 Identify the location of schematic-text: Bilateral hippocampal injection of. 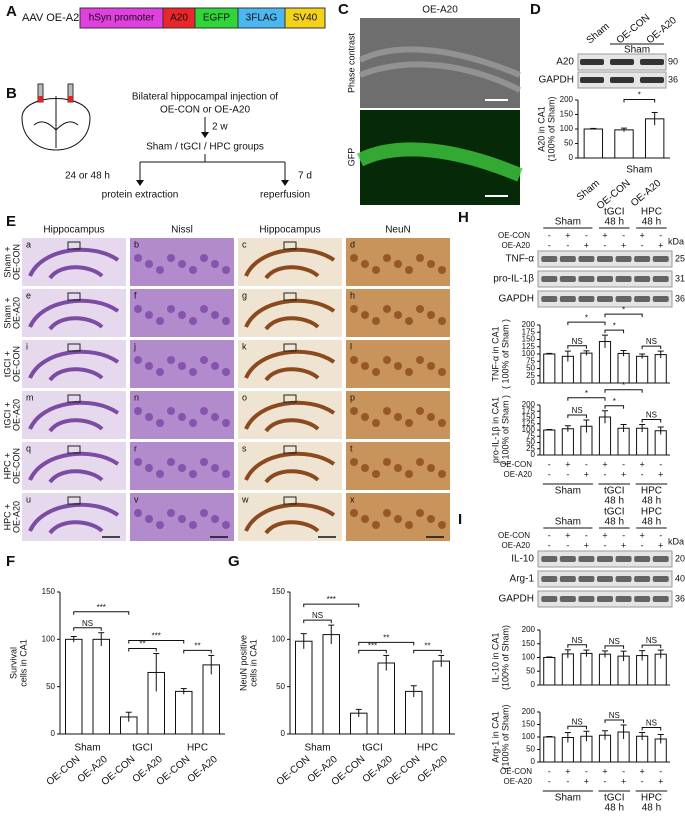
(205, 97).